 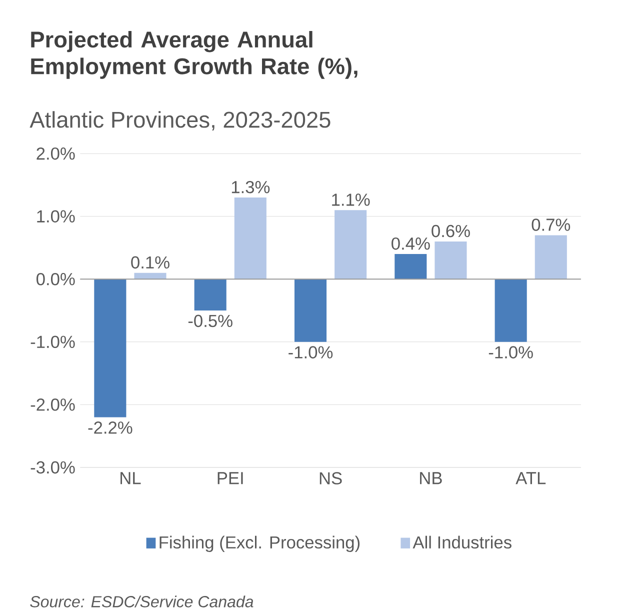 What do you see at coordinates (52, 342) in the screenshot?
I see `y-tick-label: -1.0%` at bounding box center [52, 342].